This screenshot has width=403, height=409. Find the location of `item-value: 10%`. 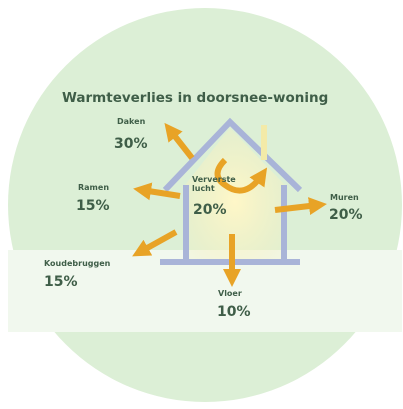

item-value: 10% is located at coordinates (234, 312).